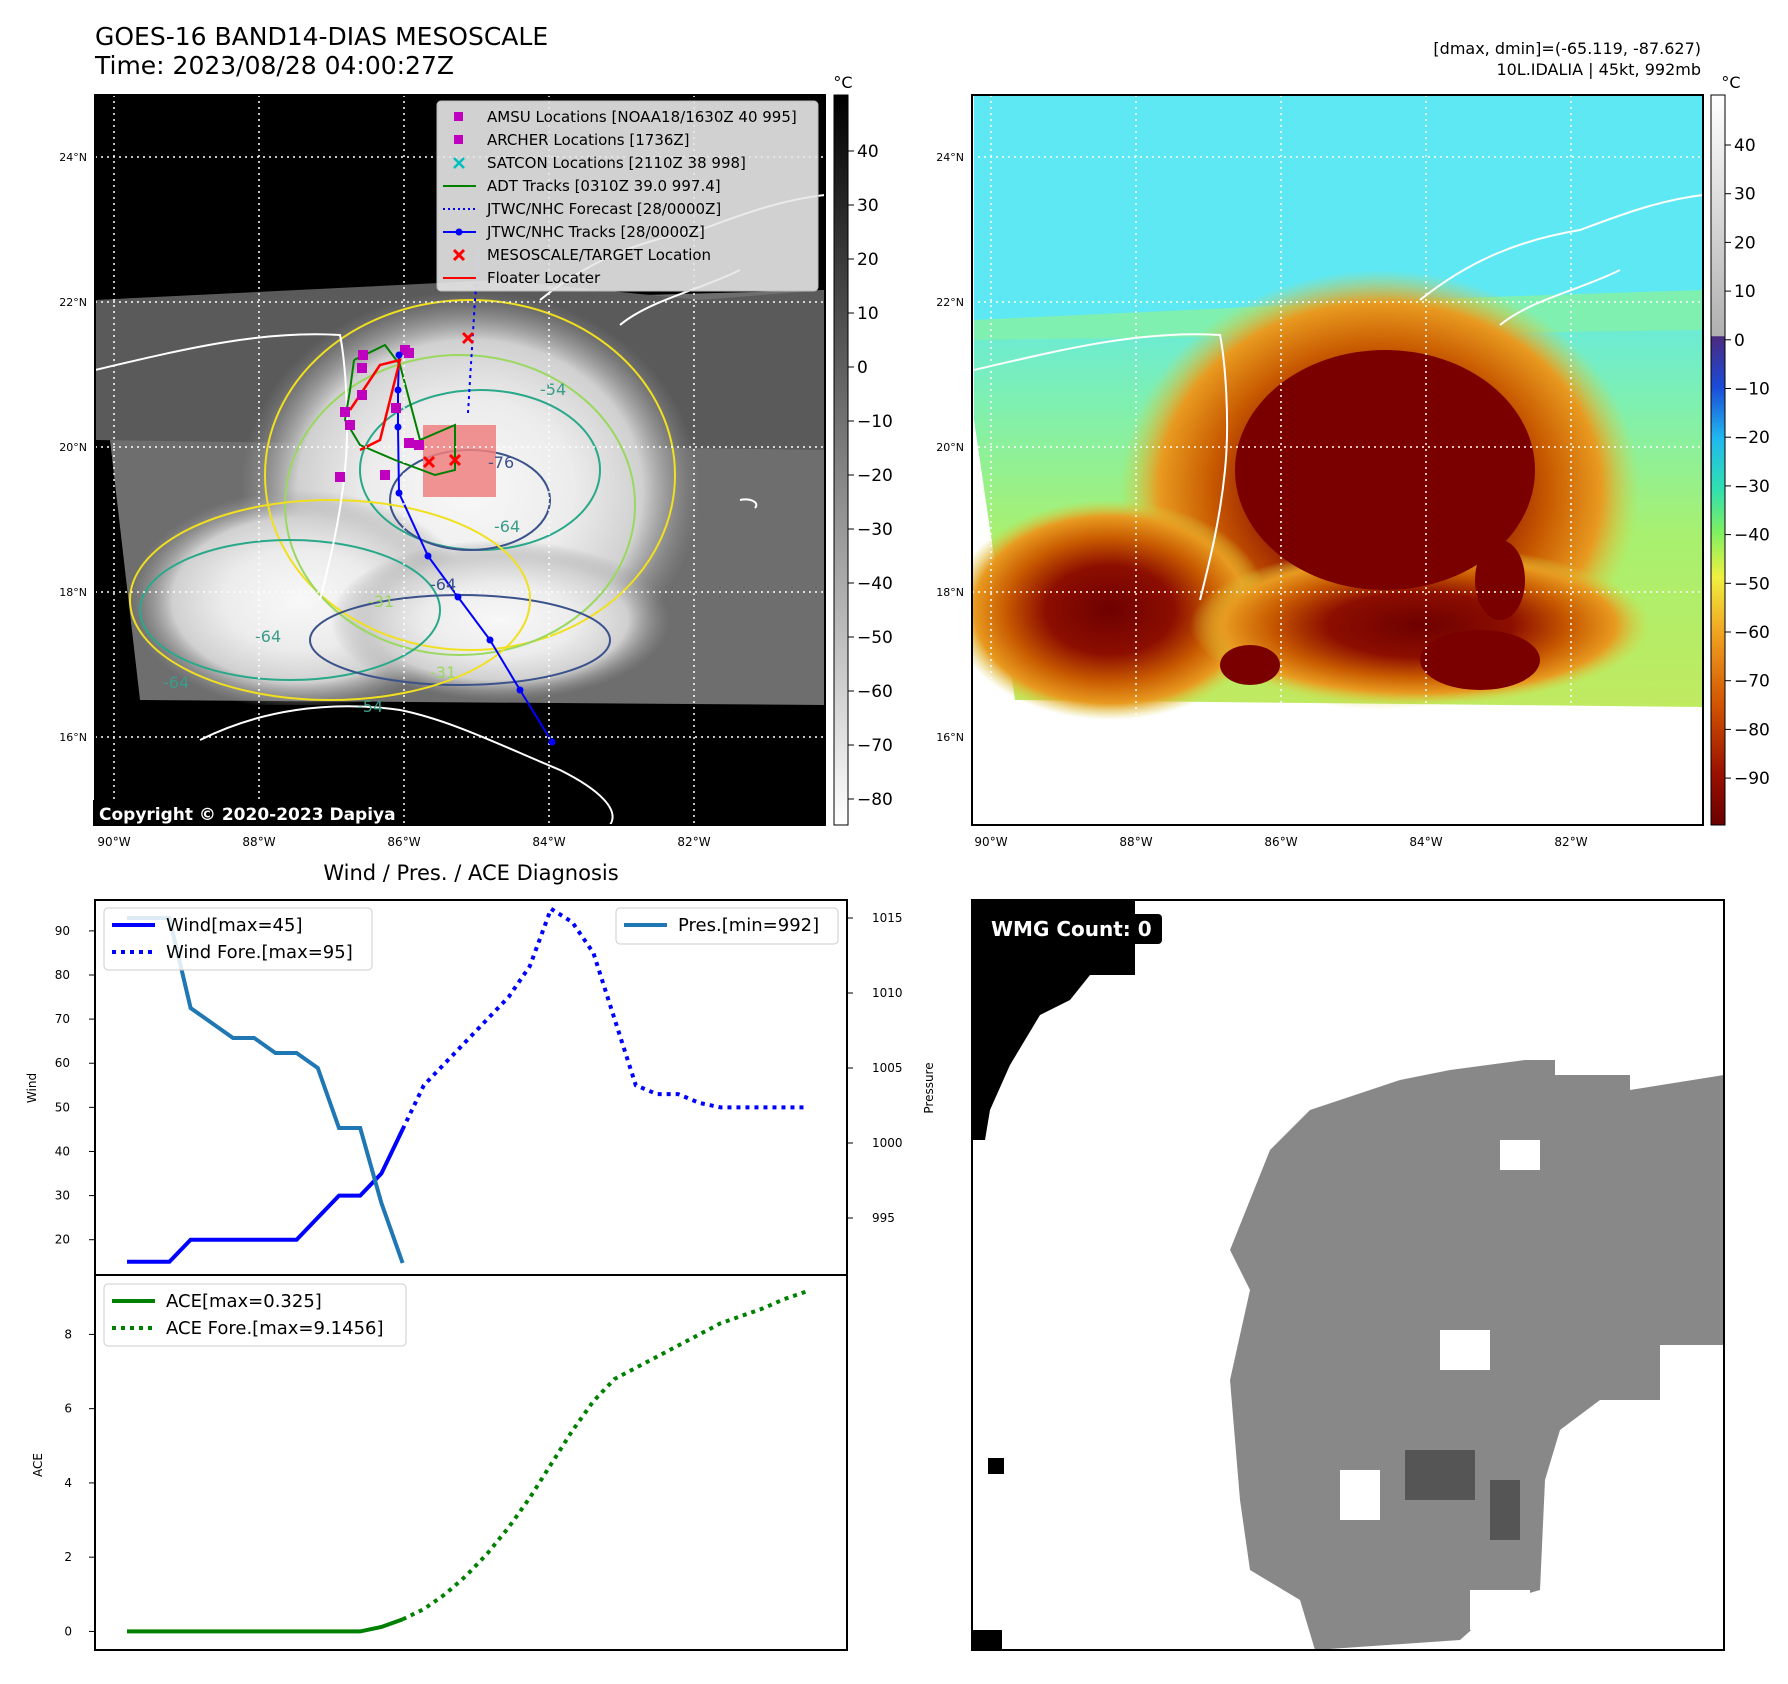 This screenshot has height=1684, width=1788. I want to click on track-markers, so click(445, 538).